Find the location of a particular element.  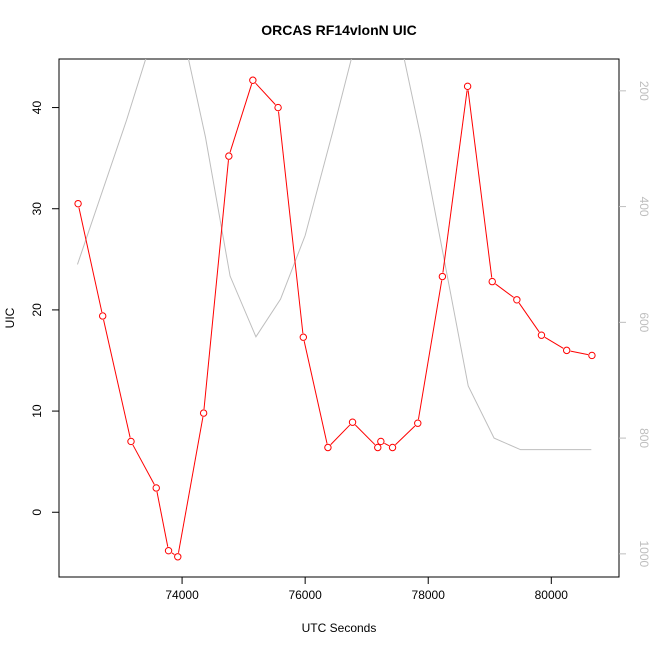

x-tick-label: 78000 is located at coordinates (429, 595).